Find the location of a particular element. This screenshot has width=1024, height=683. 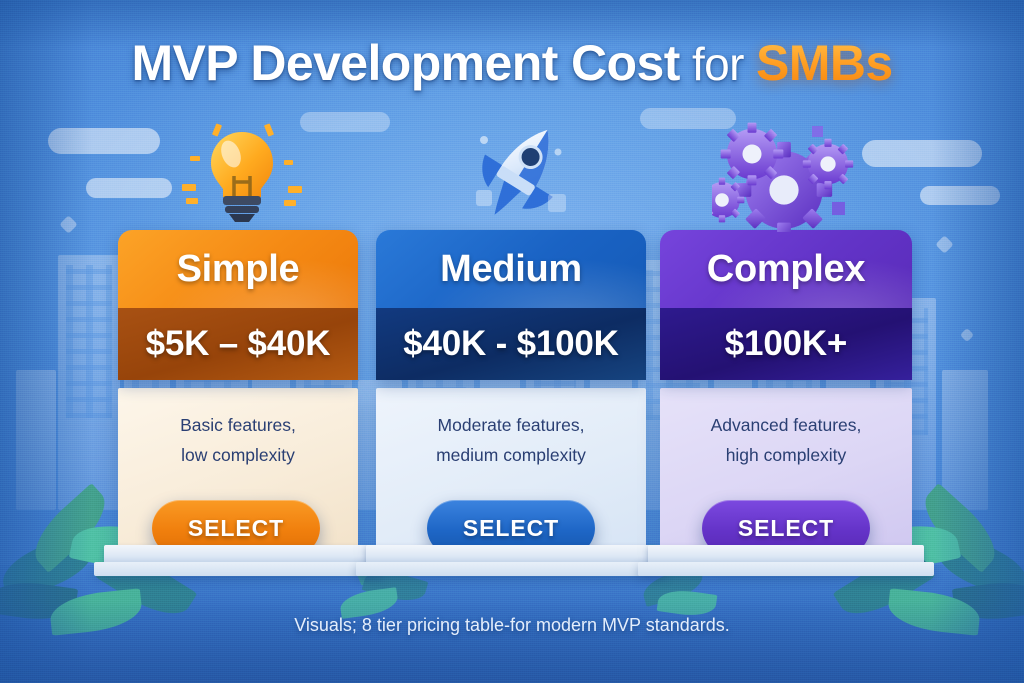

title-highlight-text: SMBs is located at coordinates (824, 63).